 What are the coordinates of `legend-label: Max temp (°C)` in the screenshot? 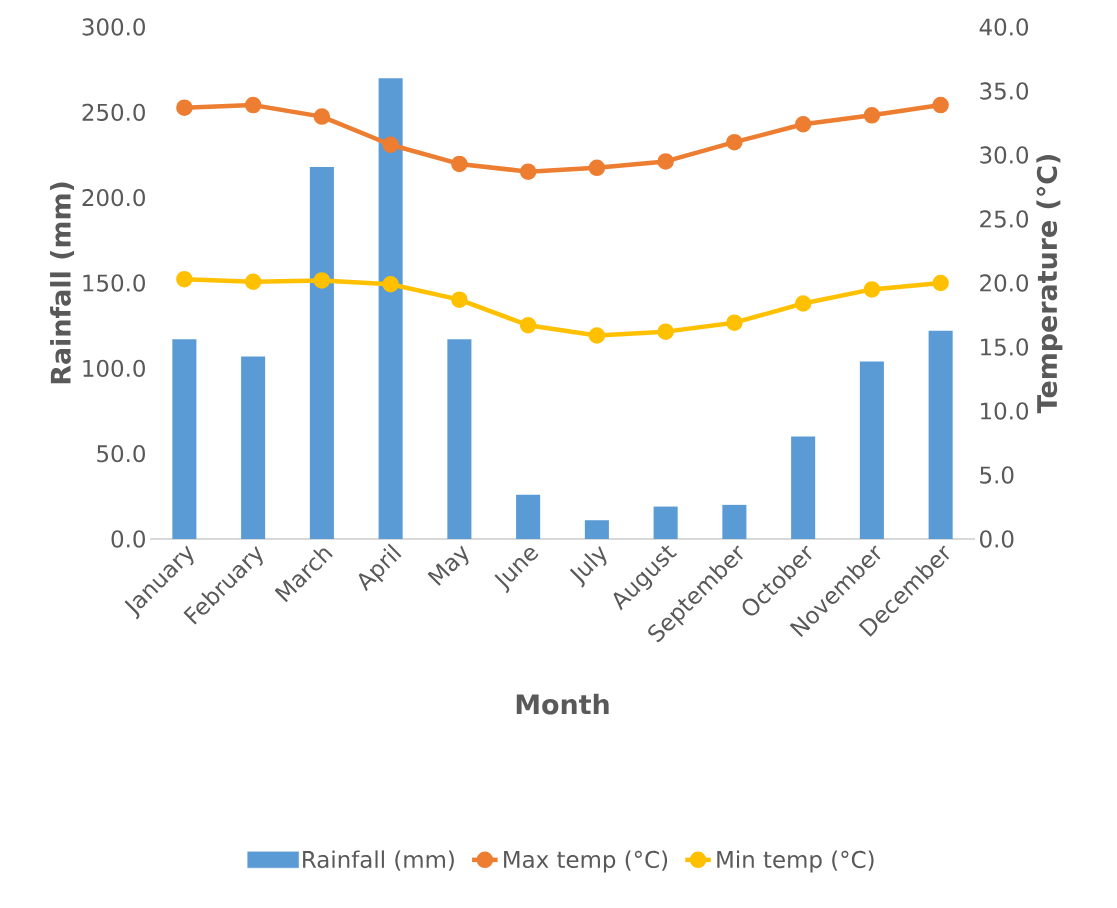 It's located at (586, 861).